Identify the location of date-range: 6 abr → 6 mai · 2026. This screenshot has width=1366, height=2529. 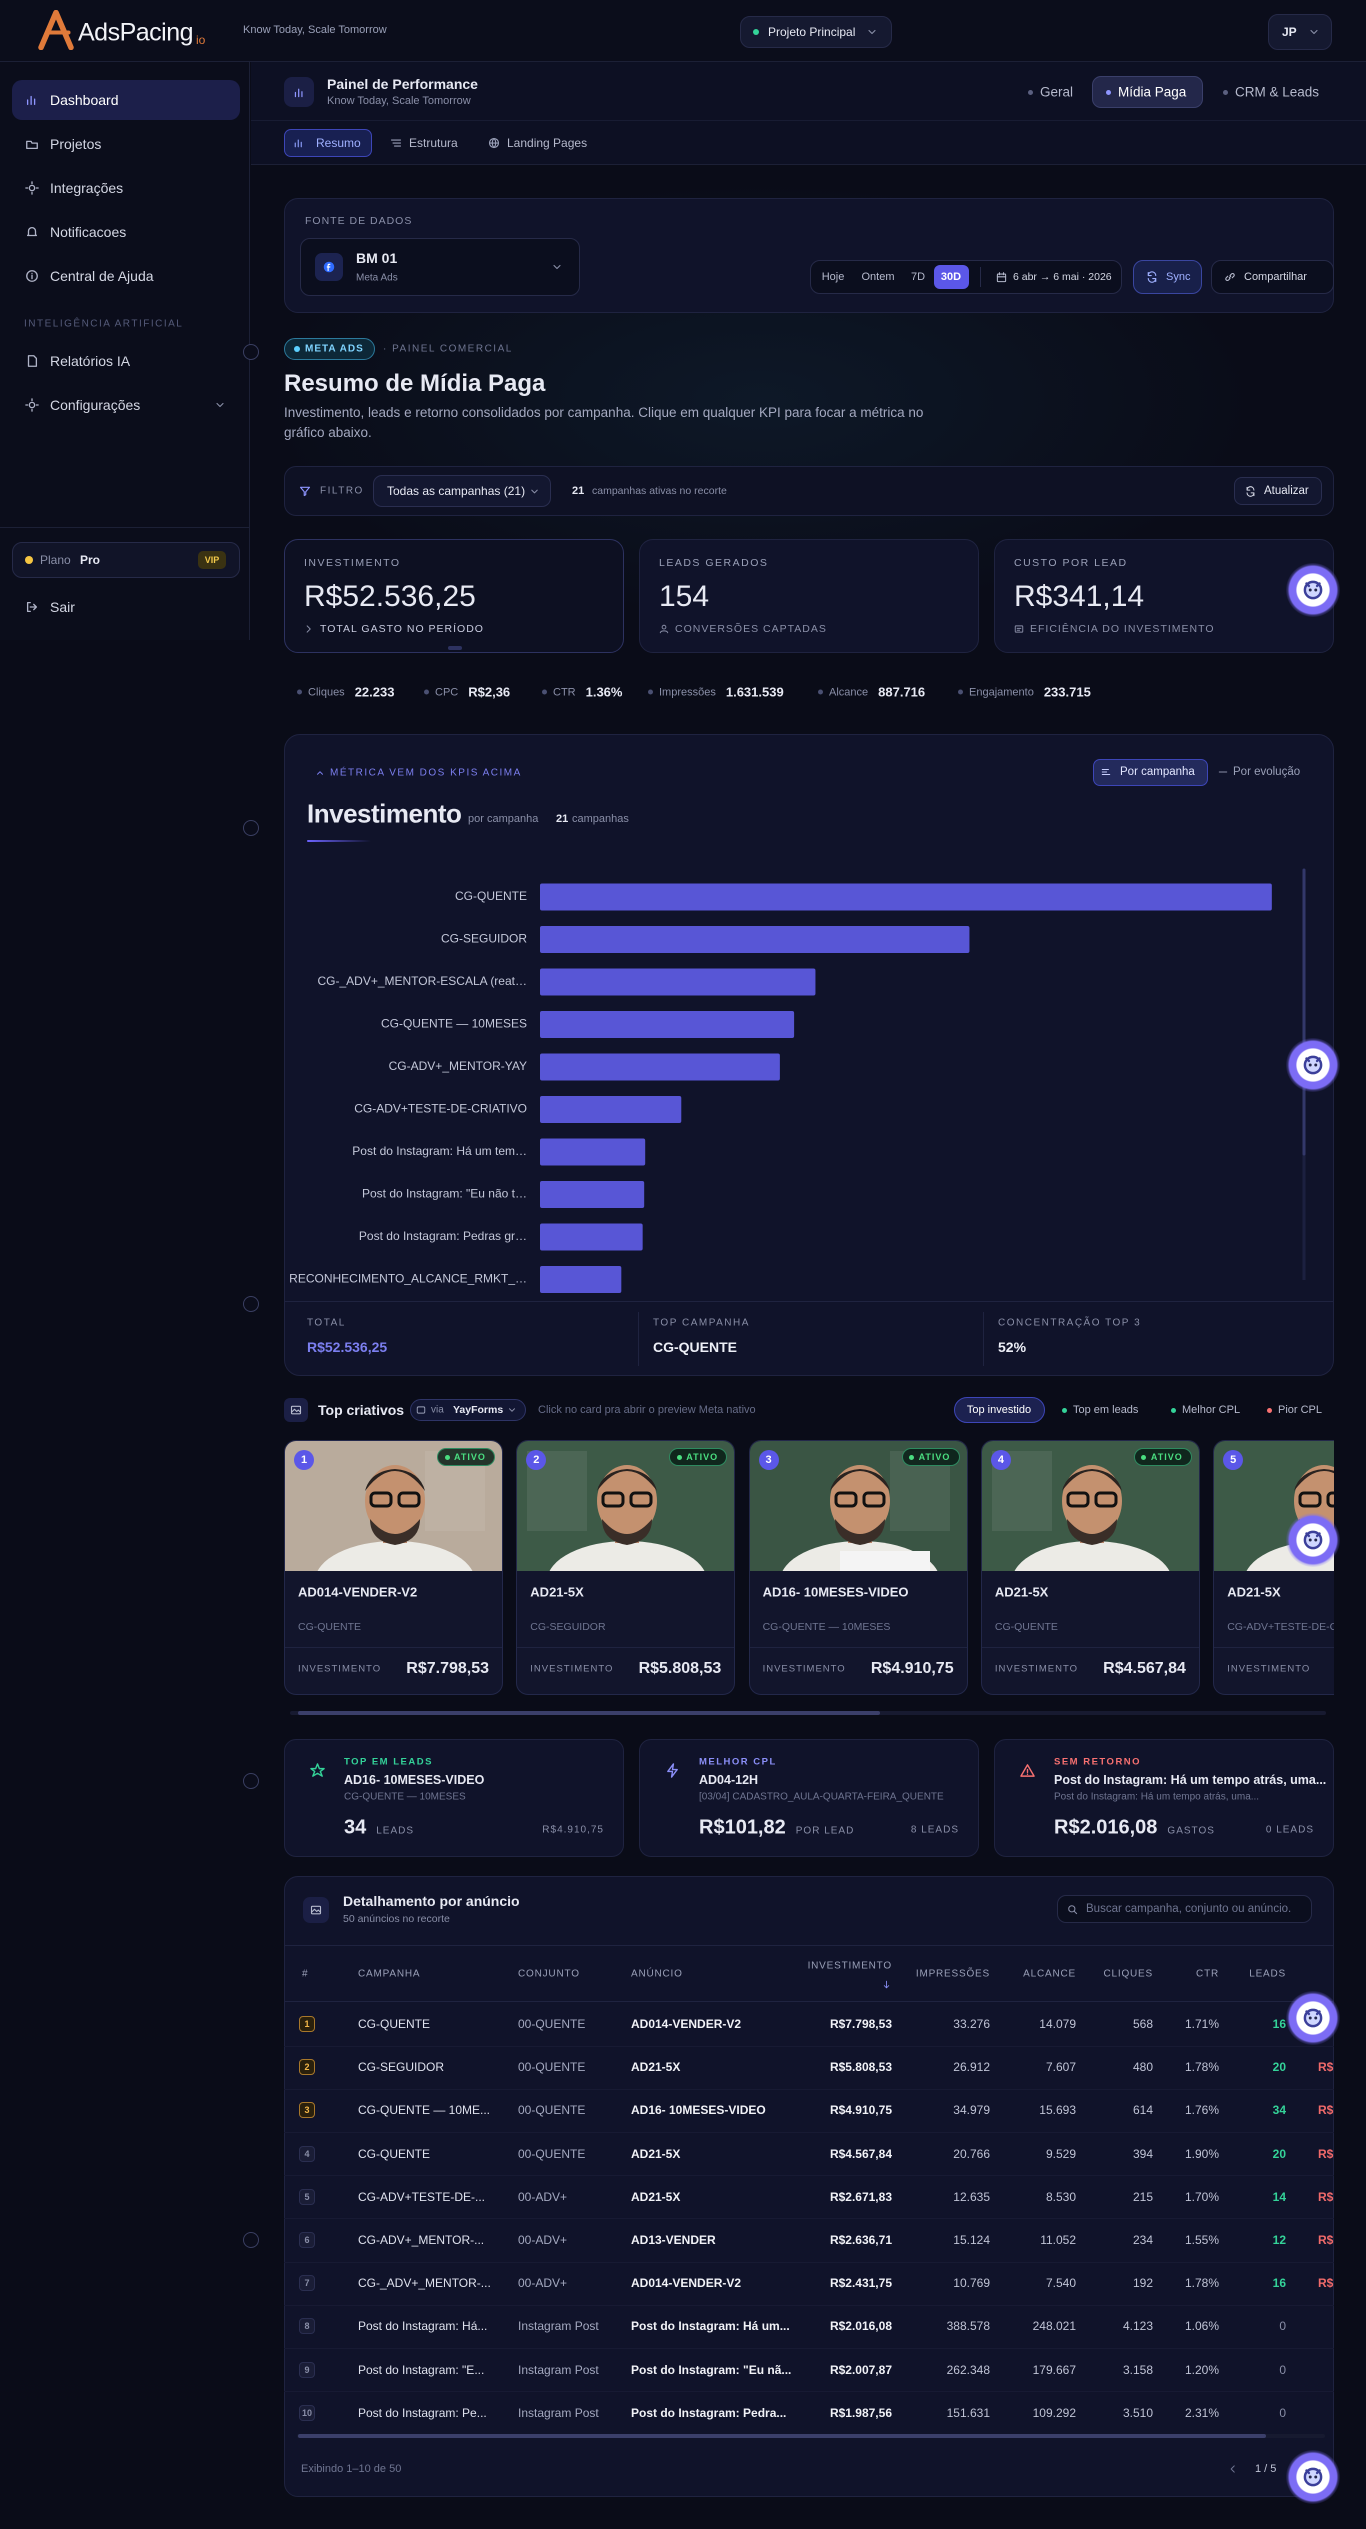
(1062, 277).